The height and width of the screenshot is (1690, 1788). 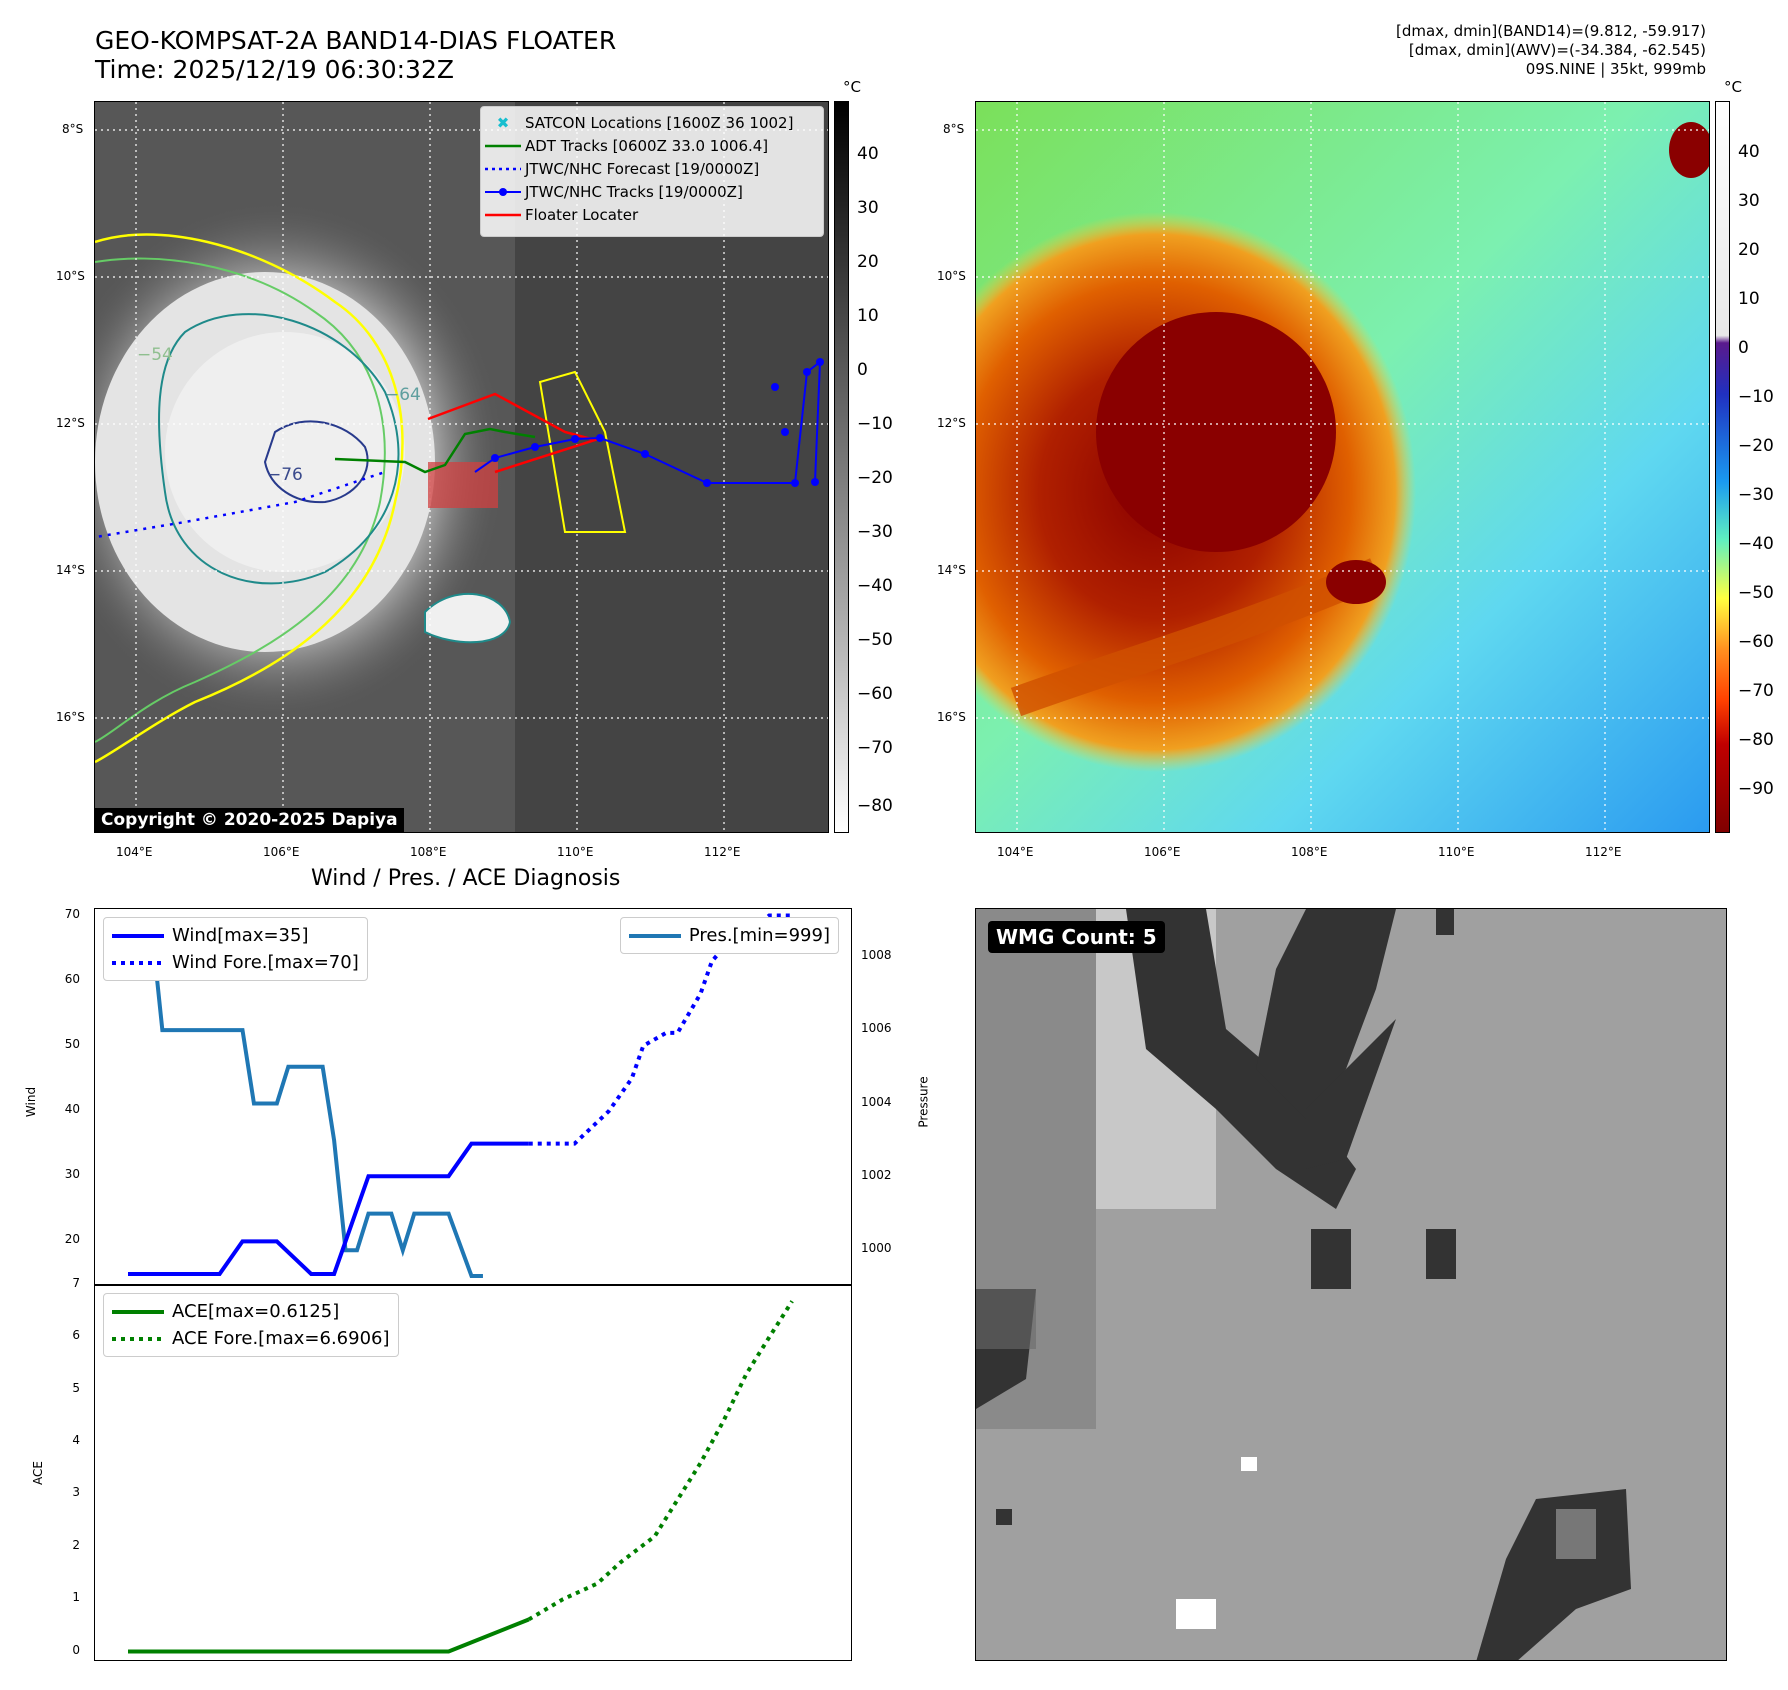 What do you see at coordinates (652, 145) in the screenshot?
I see `legend-item-adt: ADT Tracks [0600Z 33.0 1006.4]` at bounding box center [652, 145].